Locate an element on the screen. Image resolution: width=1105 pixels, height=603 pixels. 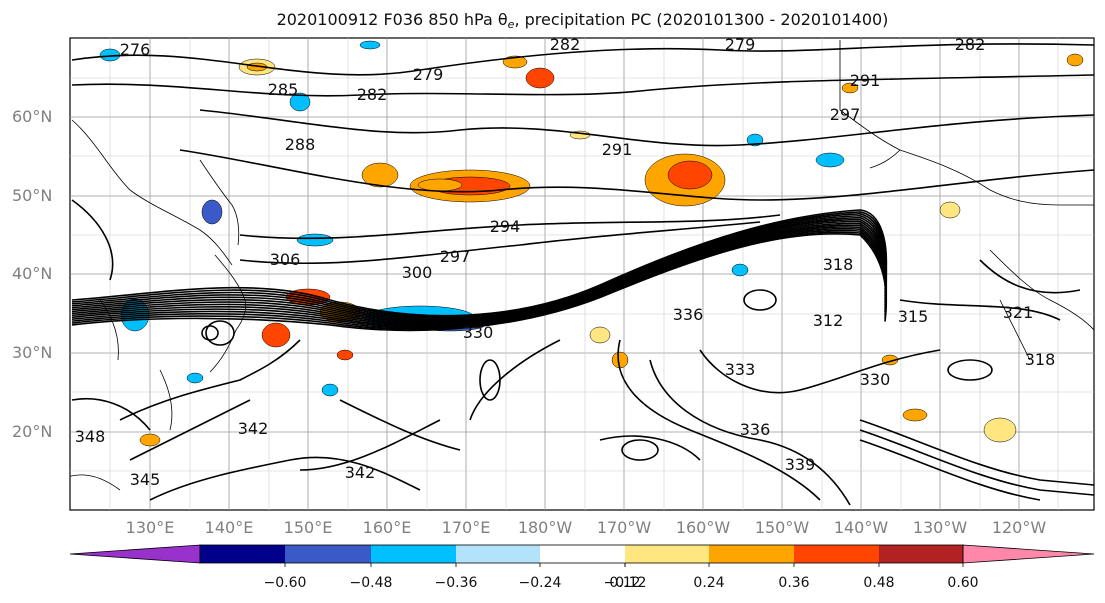
svg-text: 297 is located at coordinates (845, 114).